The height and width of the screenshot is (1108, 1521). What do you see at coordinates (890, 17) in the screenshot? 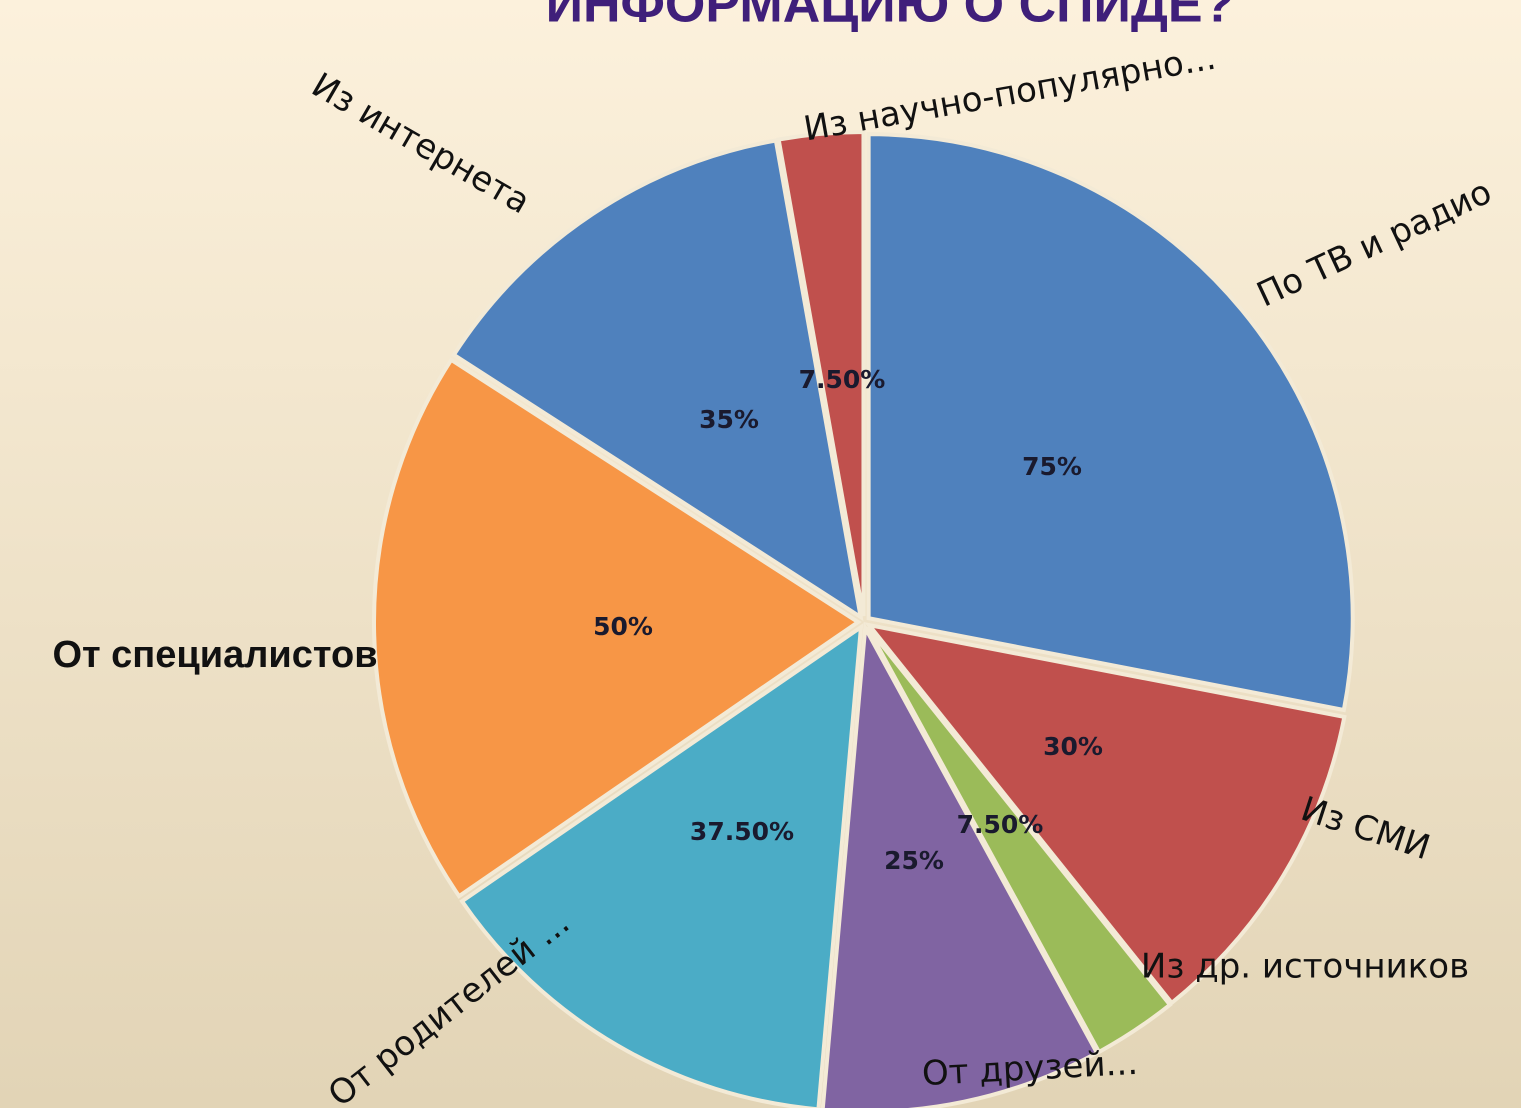
I see `chart-title: ИНФОРМАЦИЮ О СПИДЕ?` at bounding box center [890, 17].